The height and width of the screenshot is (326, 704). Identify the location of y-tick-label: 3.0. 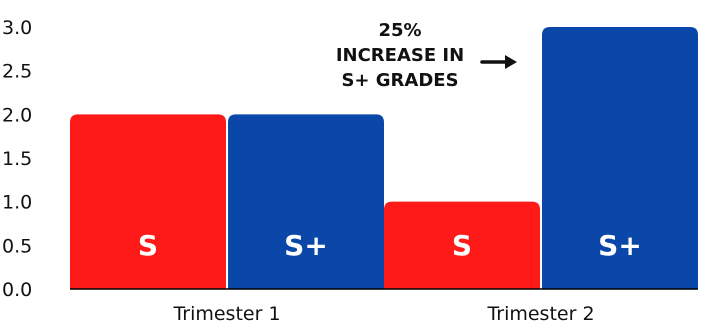
(17, 28).